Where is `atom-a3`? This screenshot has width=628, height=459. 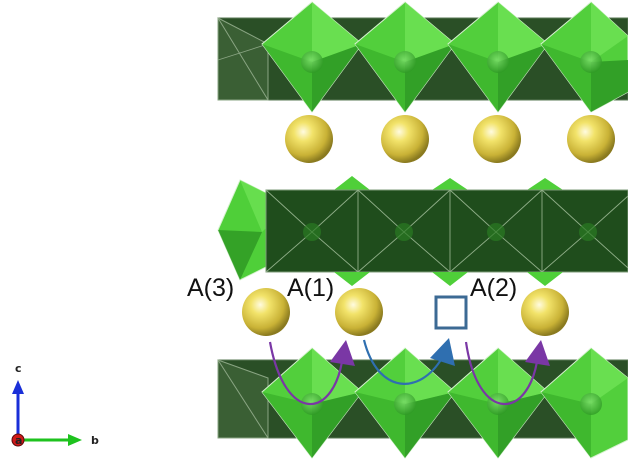 atom-a3 is located at coordinates (266, 312).